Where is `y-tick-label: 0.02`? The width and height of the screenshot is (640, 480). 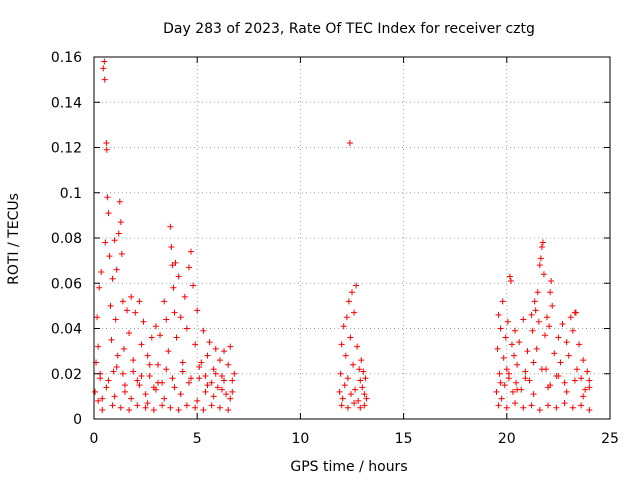
y-tick-label: 0.02 is located at coordinates (66, 375).